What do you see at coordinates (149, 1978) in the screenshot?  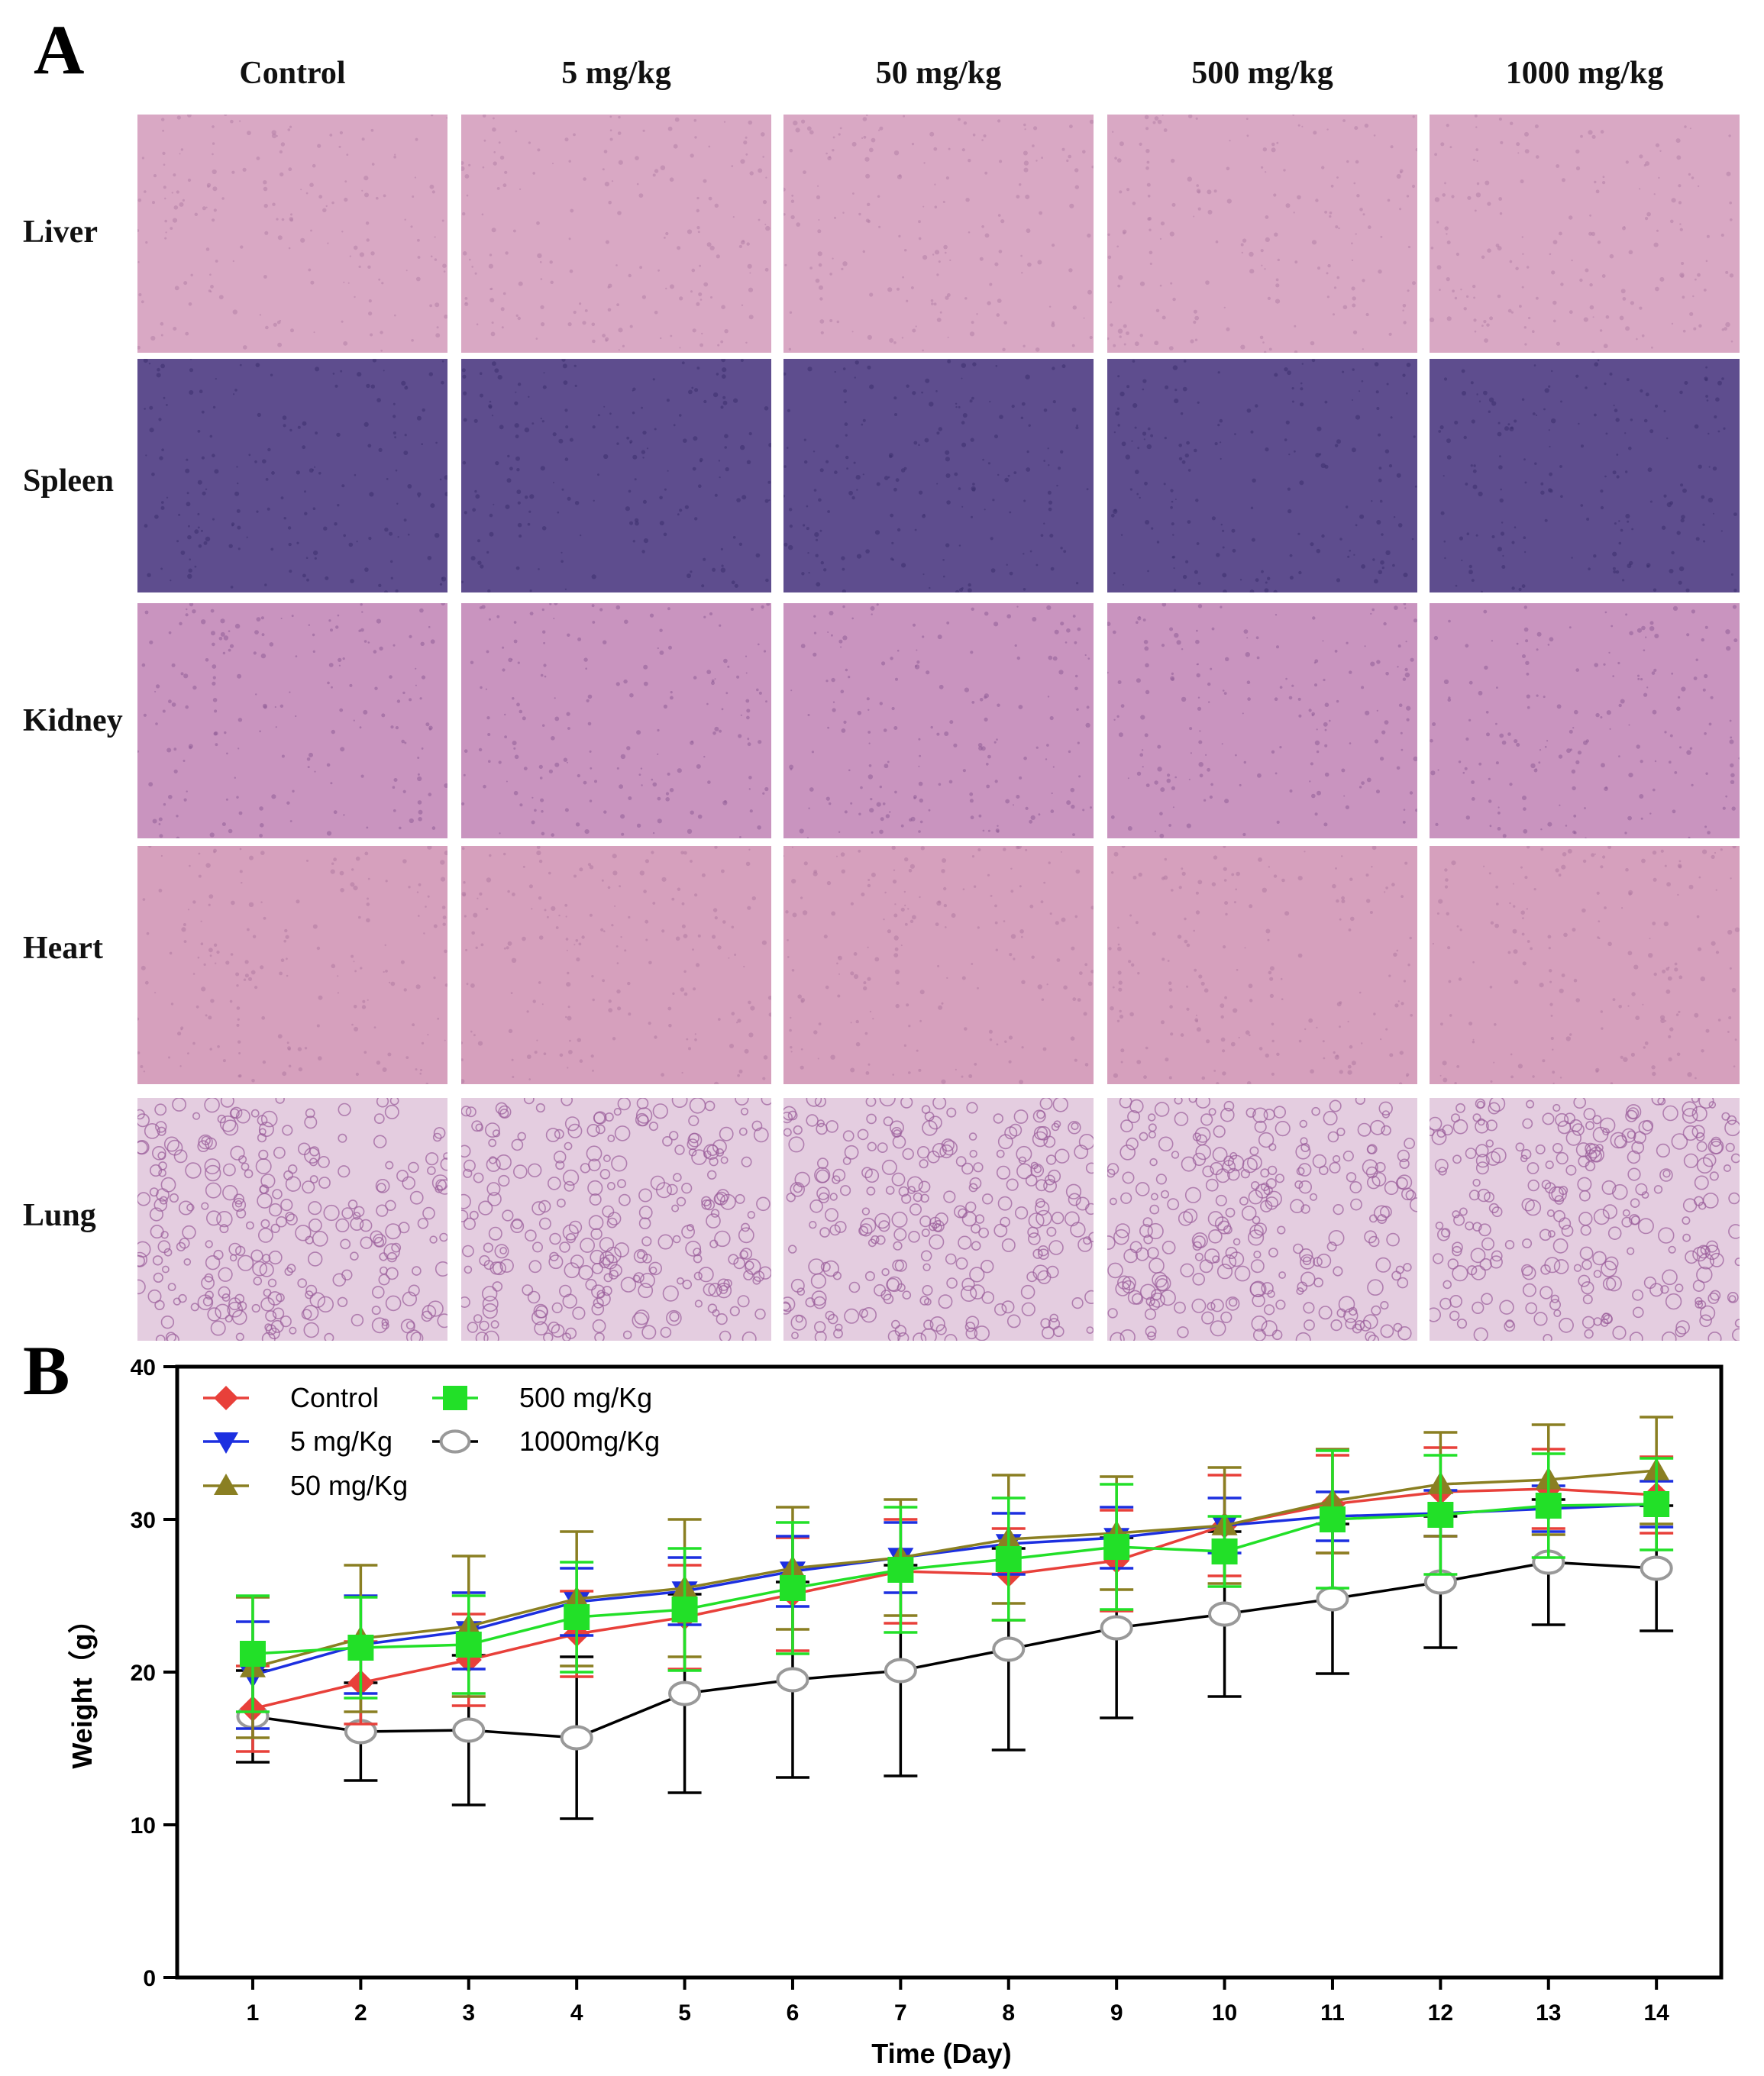 I see `y-tick-label: 0` at bounding box center [149, 1978].